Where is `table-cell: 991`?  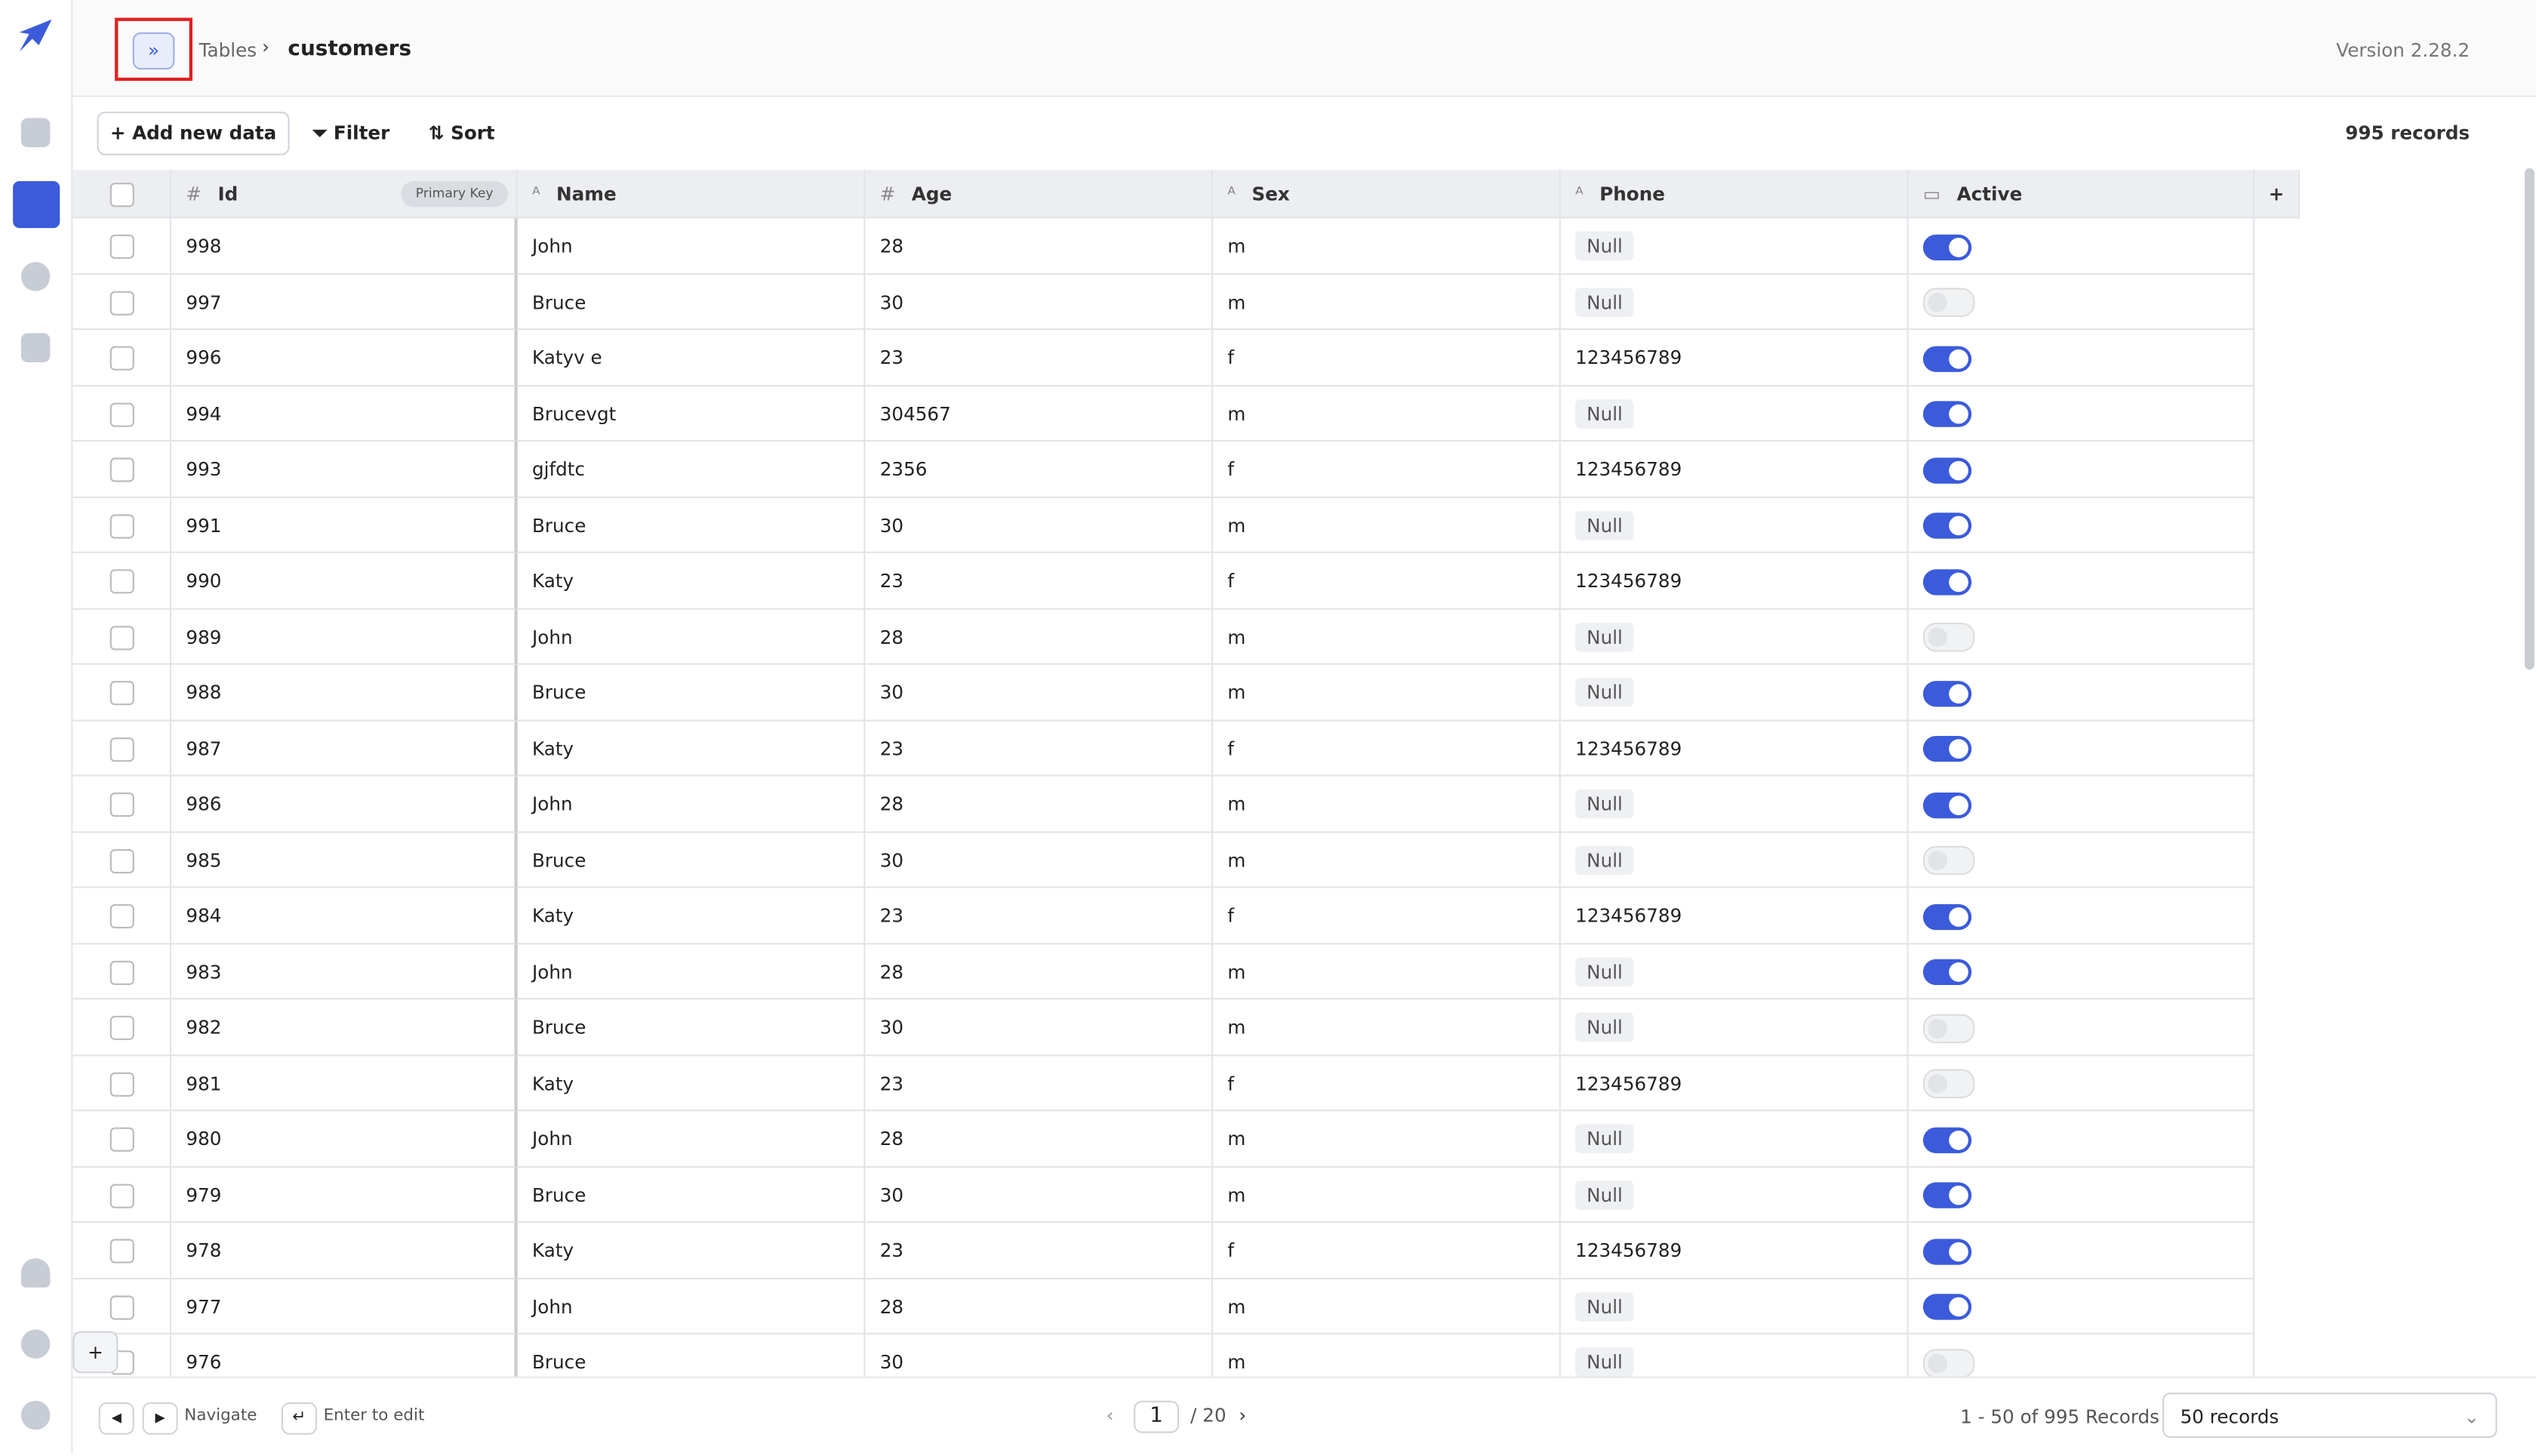
table-cell: 991 is located at coordinates (344, 525).